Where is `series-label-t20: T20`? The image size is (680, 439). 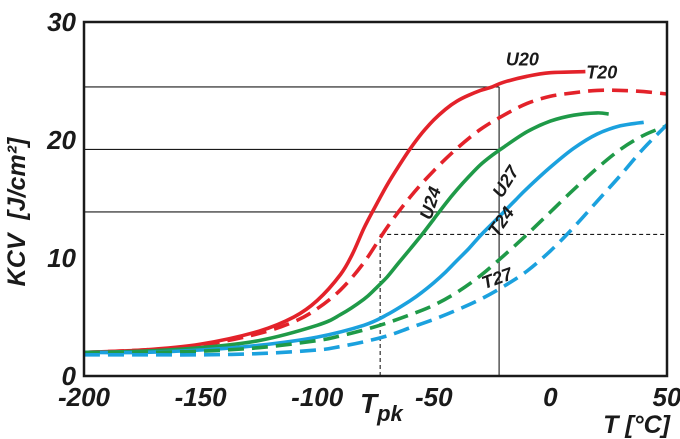 series-label-t20: T20 is located at coordinates (601, 73).